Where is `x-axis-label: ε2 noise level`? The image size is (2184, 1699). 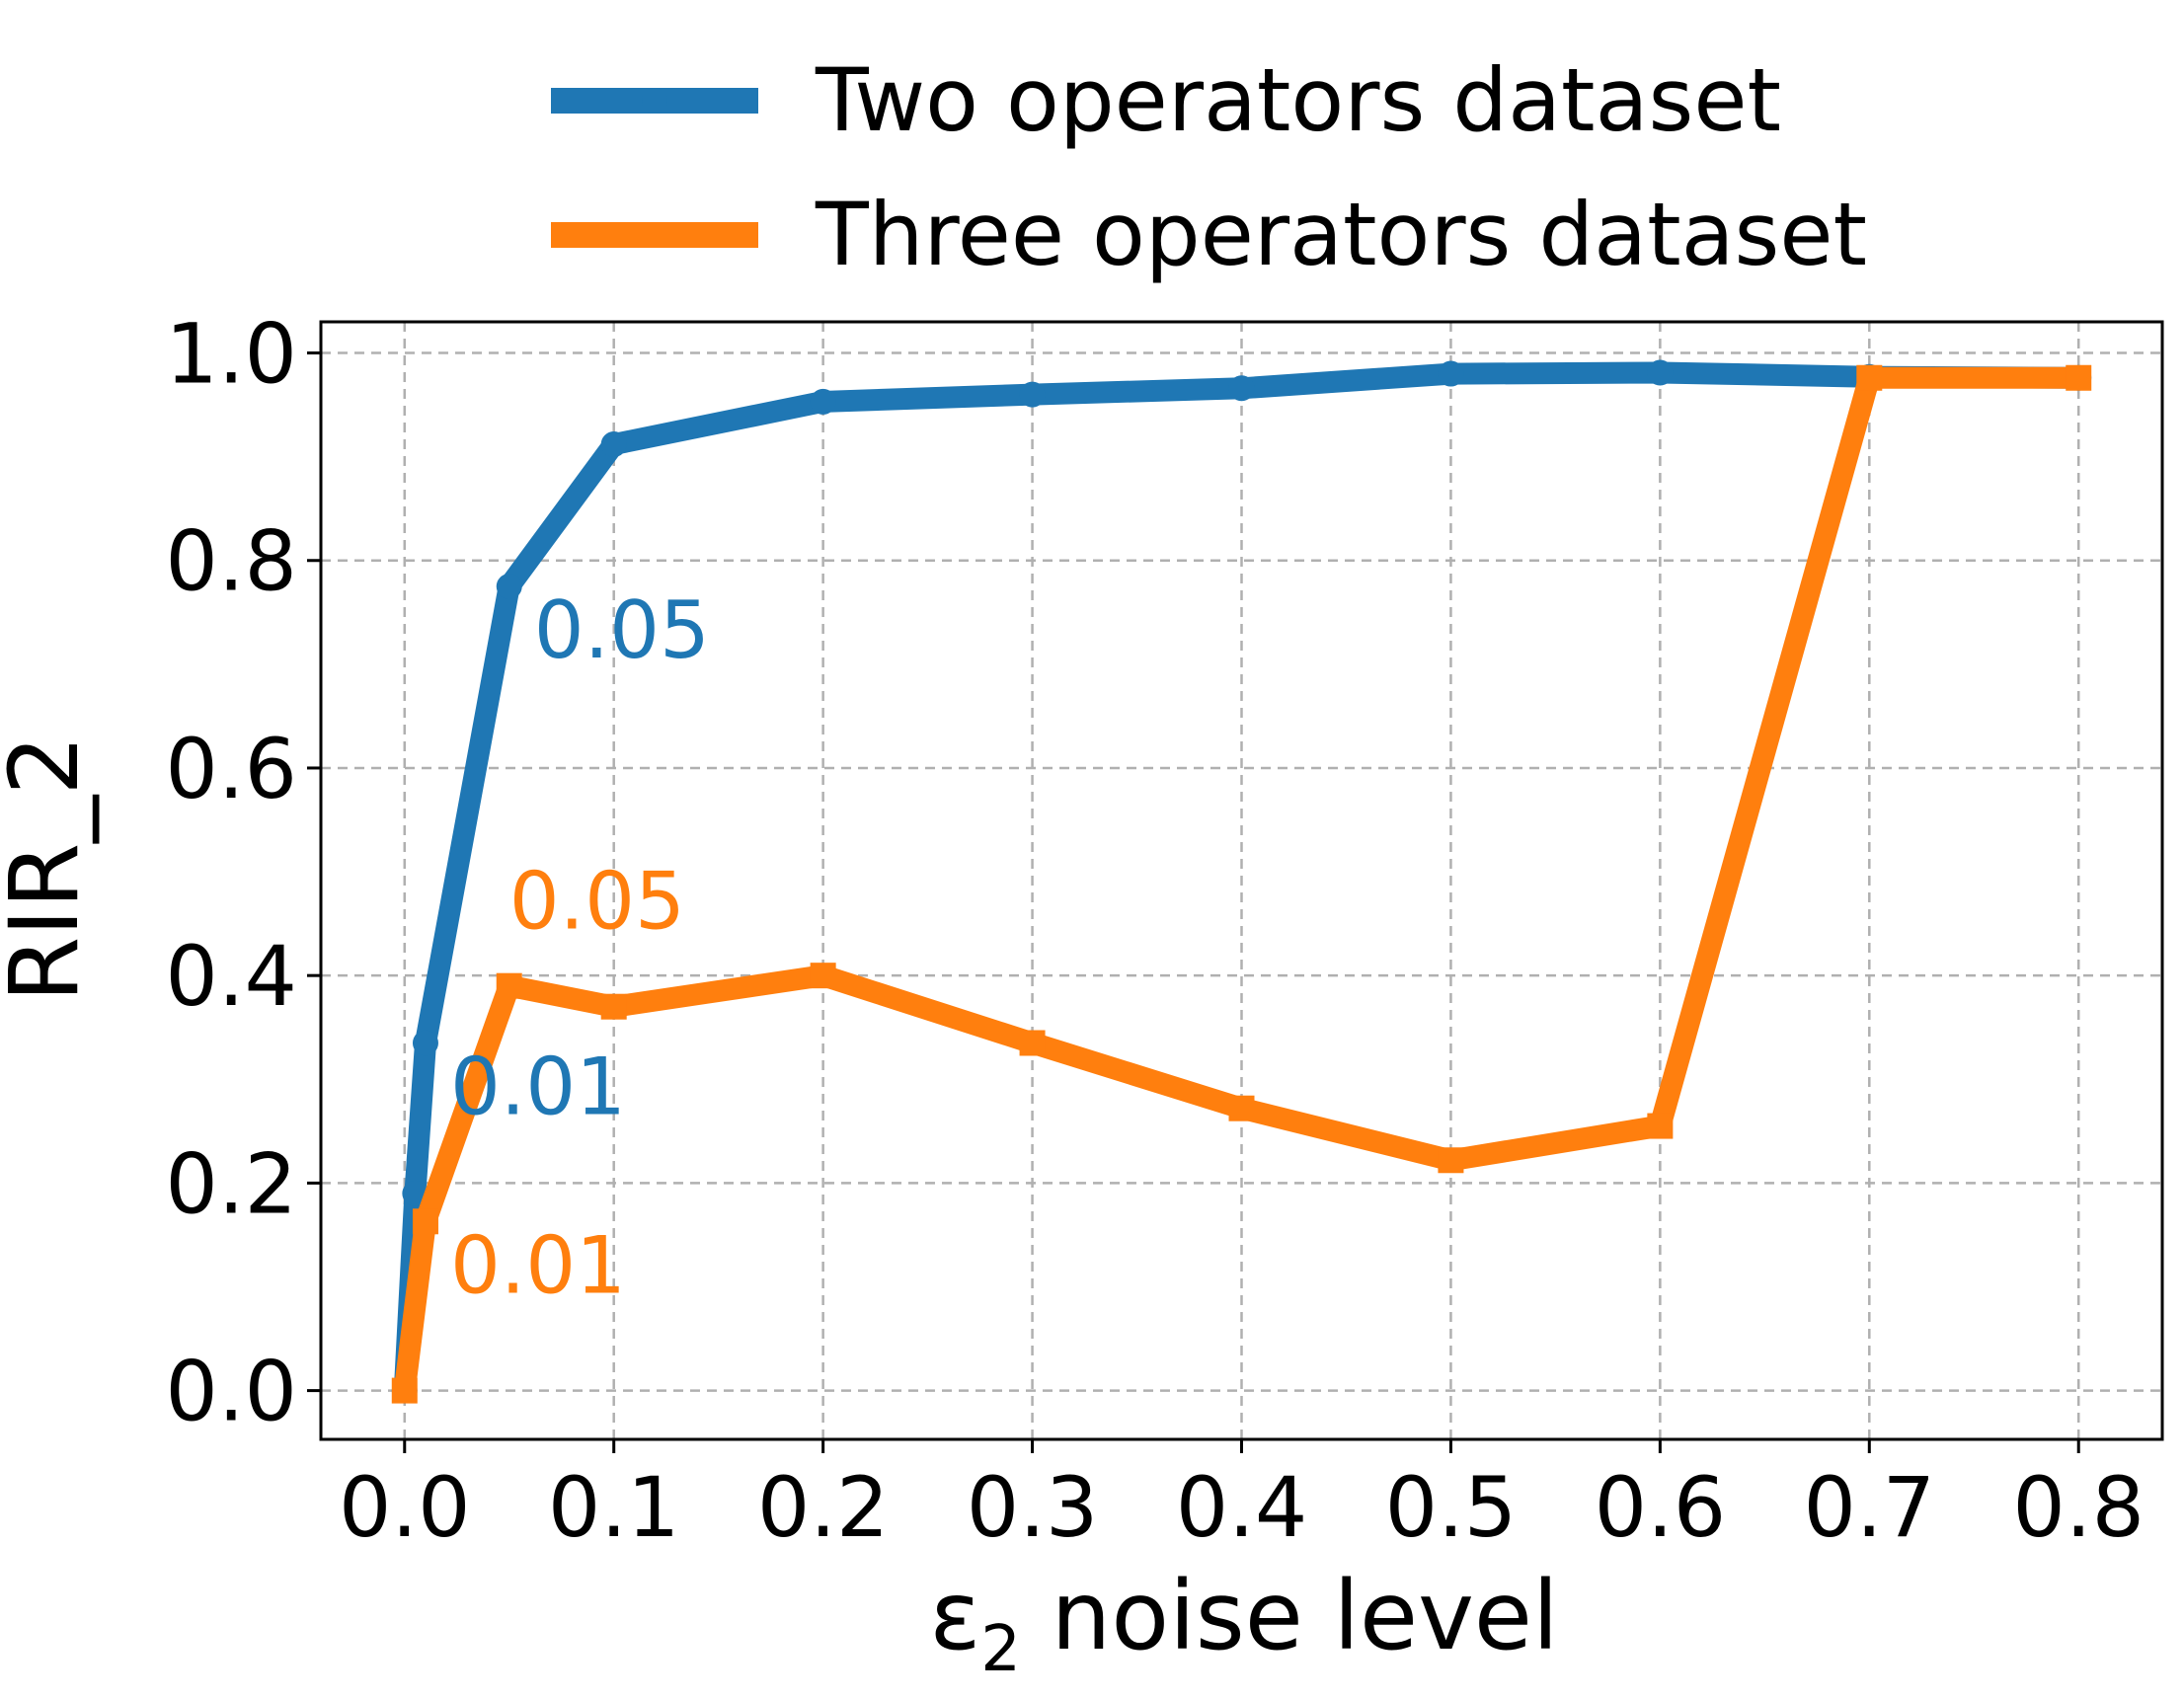
x-axis-label: ε2 noise level is located at coordinates (1243, 1623).